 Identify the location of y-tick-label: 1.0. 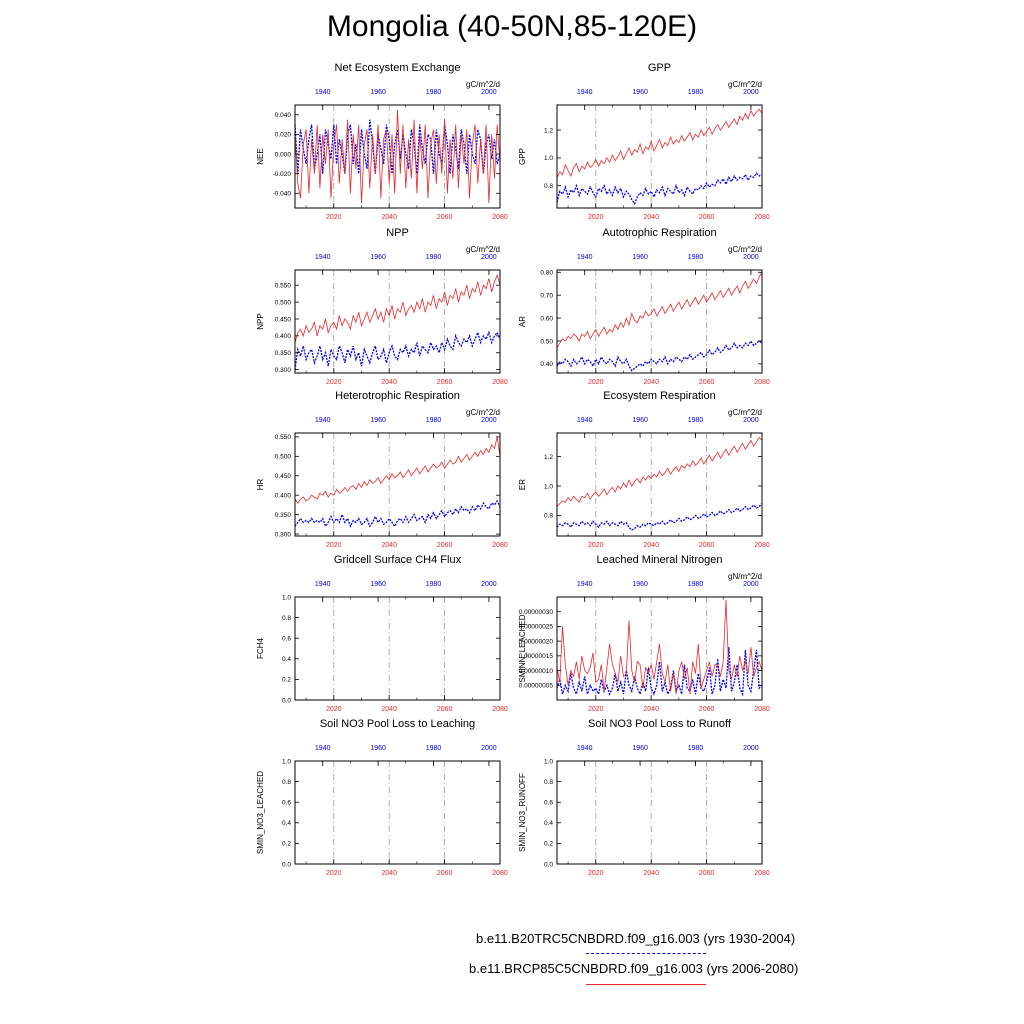
(286, 761).